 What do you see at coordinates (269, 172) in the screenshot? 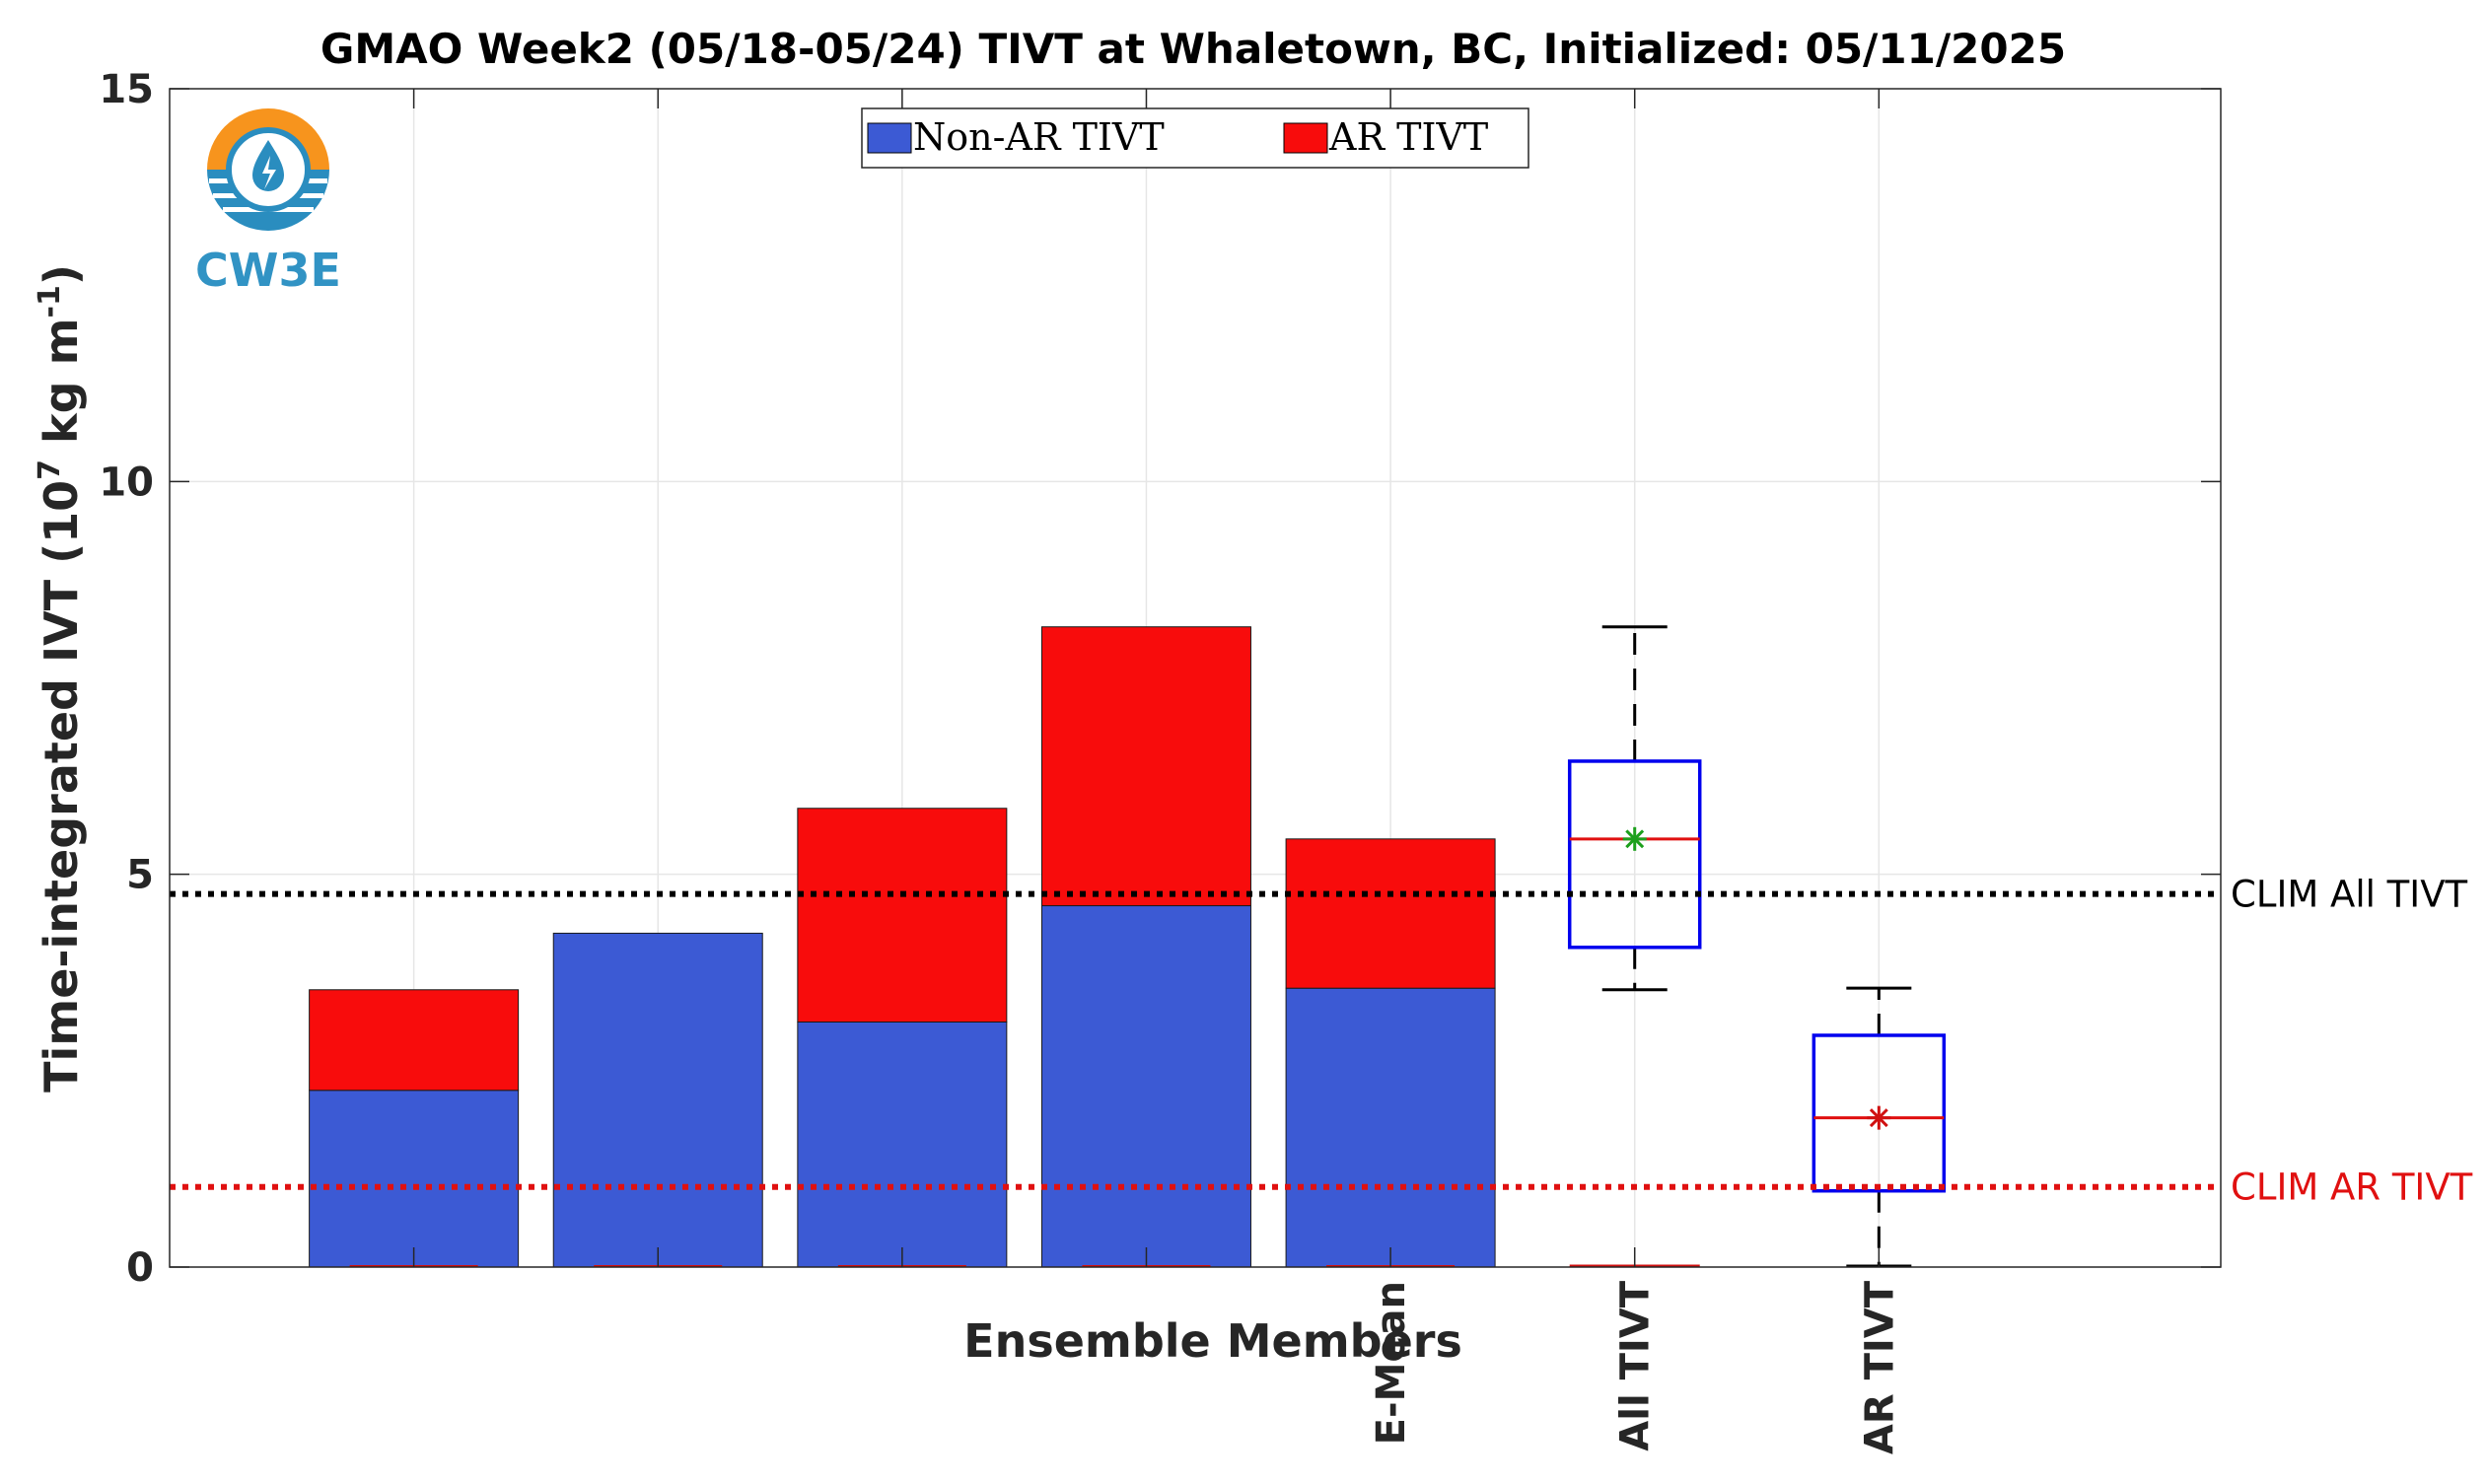
I see `lightning-icon` at bounding box center [269, 172].